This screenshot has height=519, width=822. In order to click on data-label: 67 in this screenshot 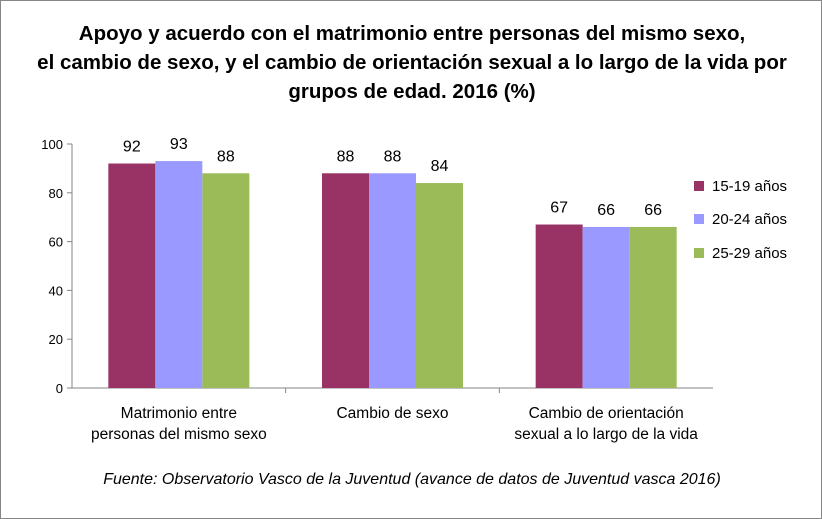, I will do `click(559, 208)`.